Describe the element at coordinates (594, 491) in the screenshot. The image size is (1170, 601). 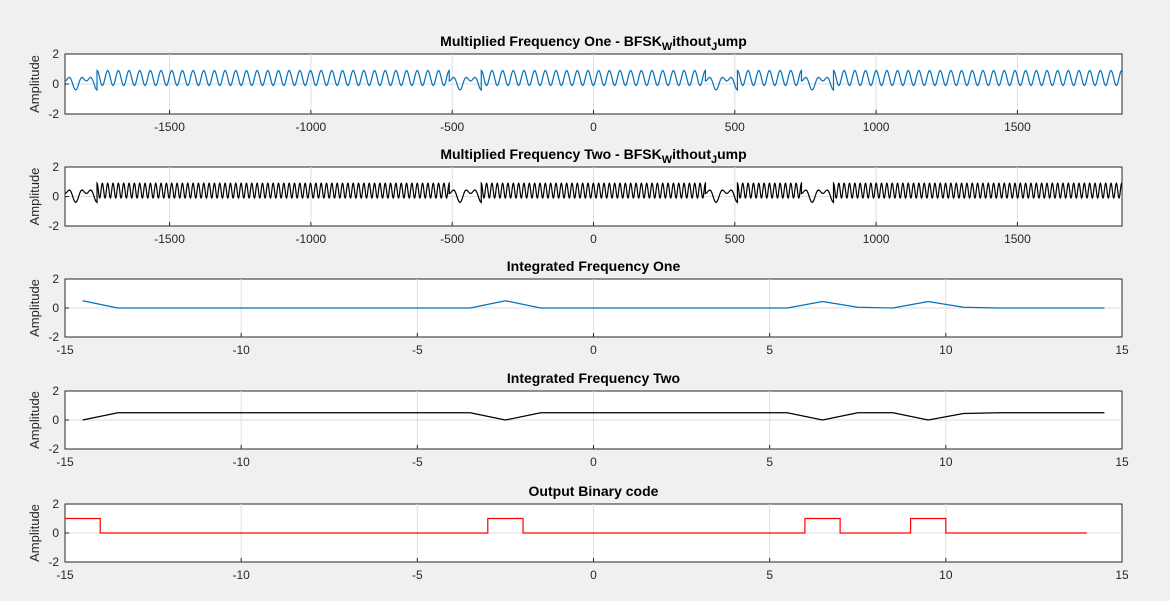
I see `plot-title: Output Binary code` at that location.